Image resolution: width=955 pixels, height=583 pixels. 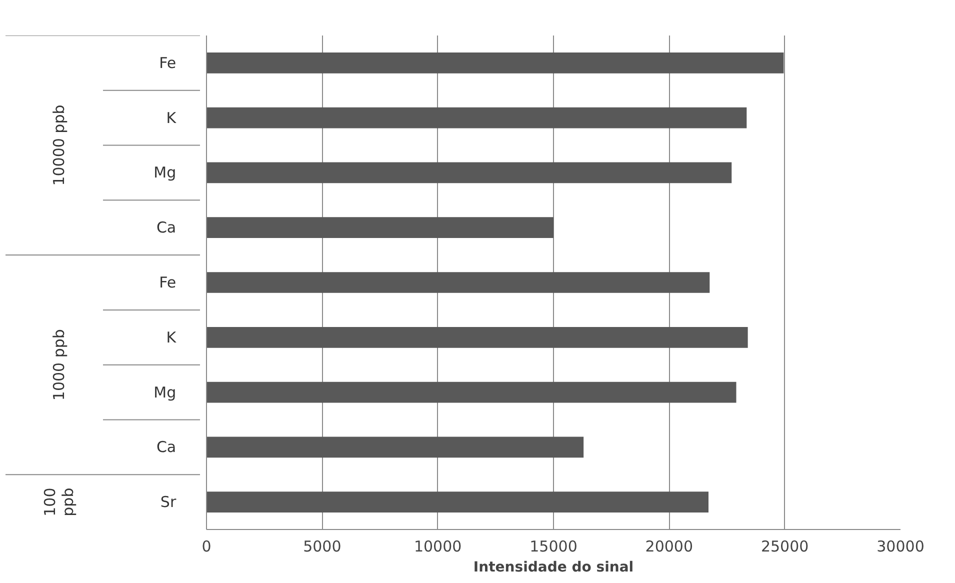 I want to click on x-tick-label: 5000, so click(x=322, y=547).